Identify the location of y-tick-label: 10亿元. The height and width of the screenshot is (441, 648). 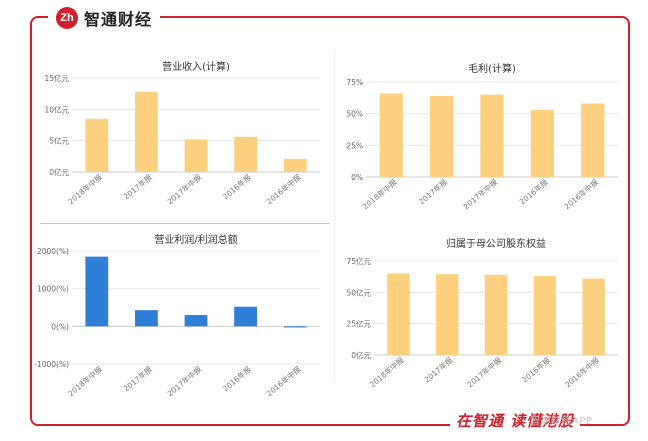
(56, 109).